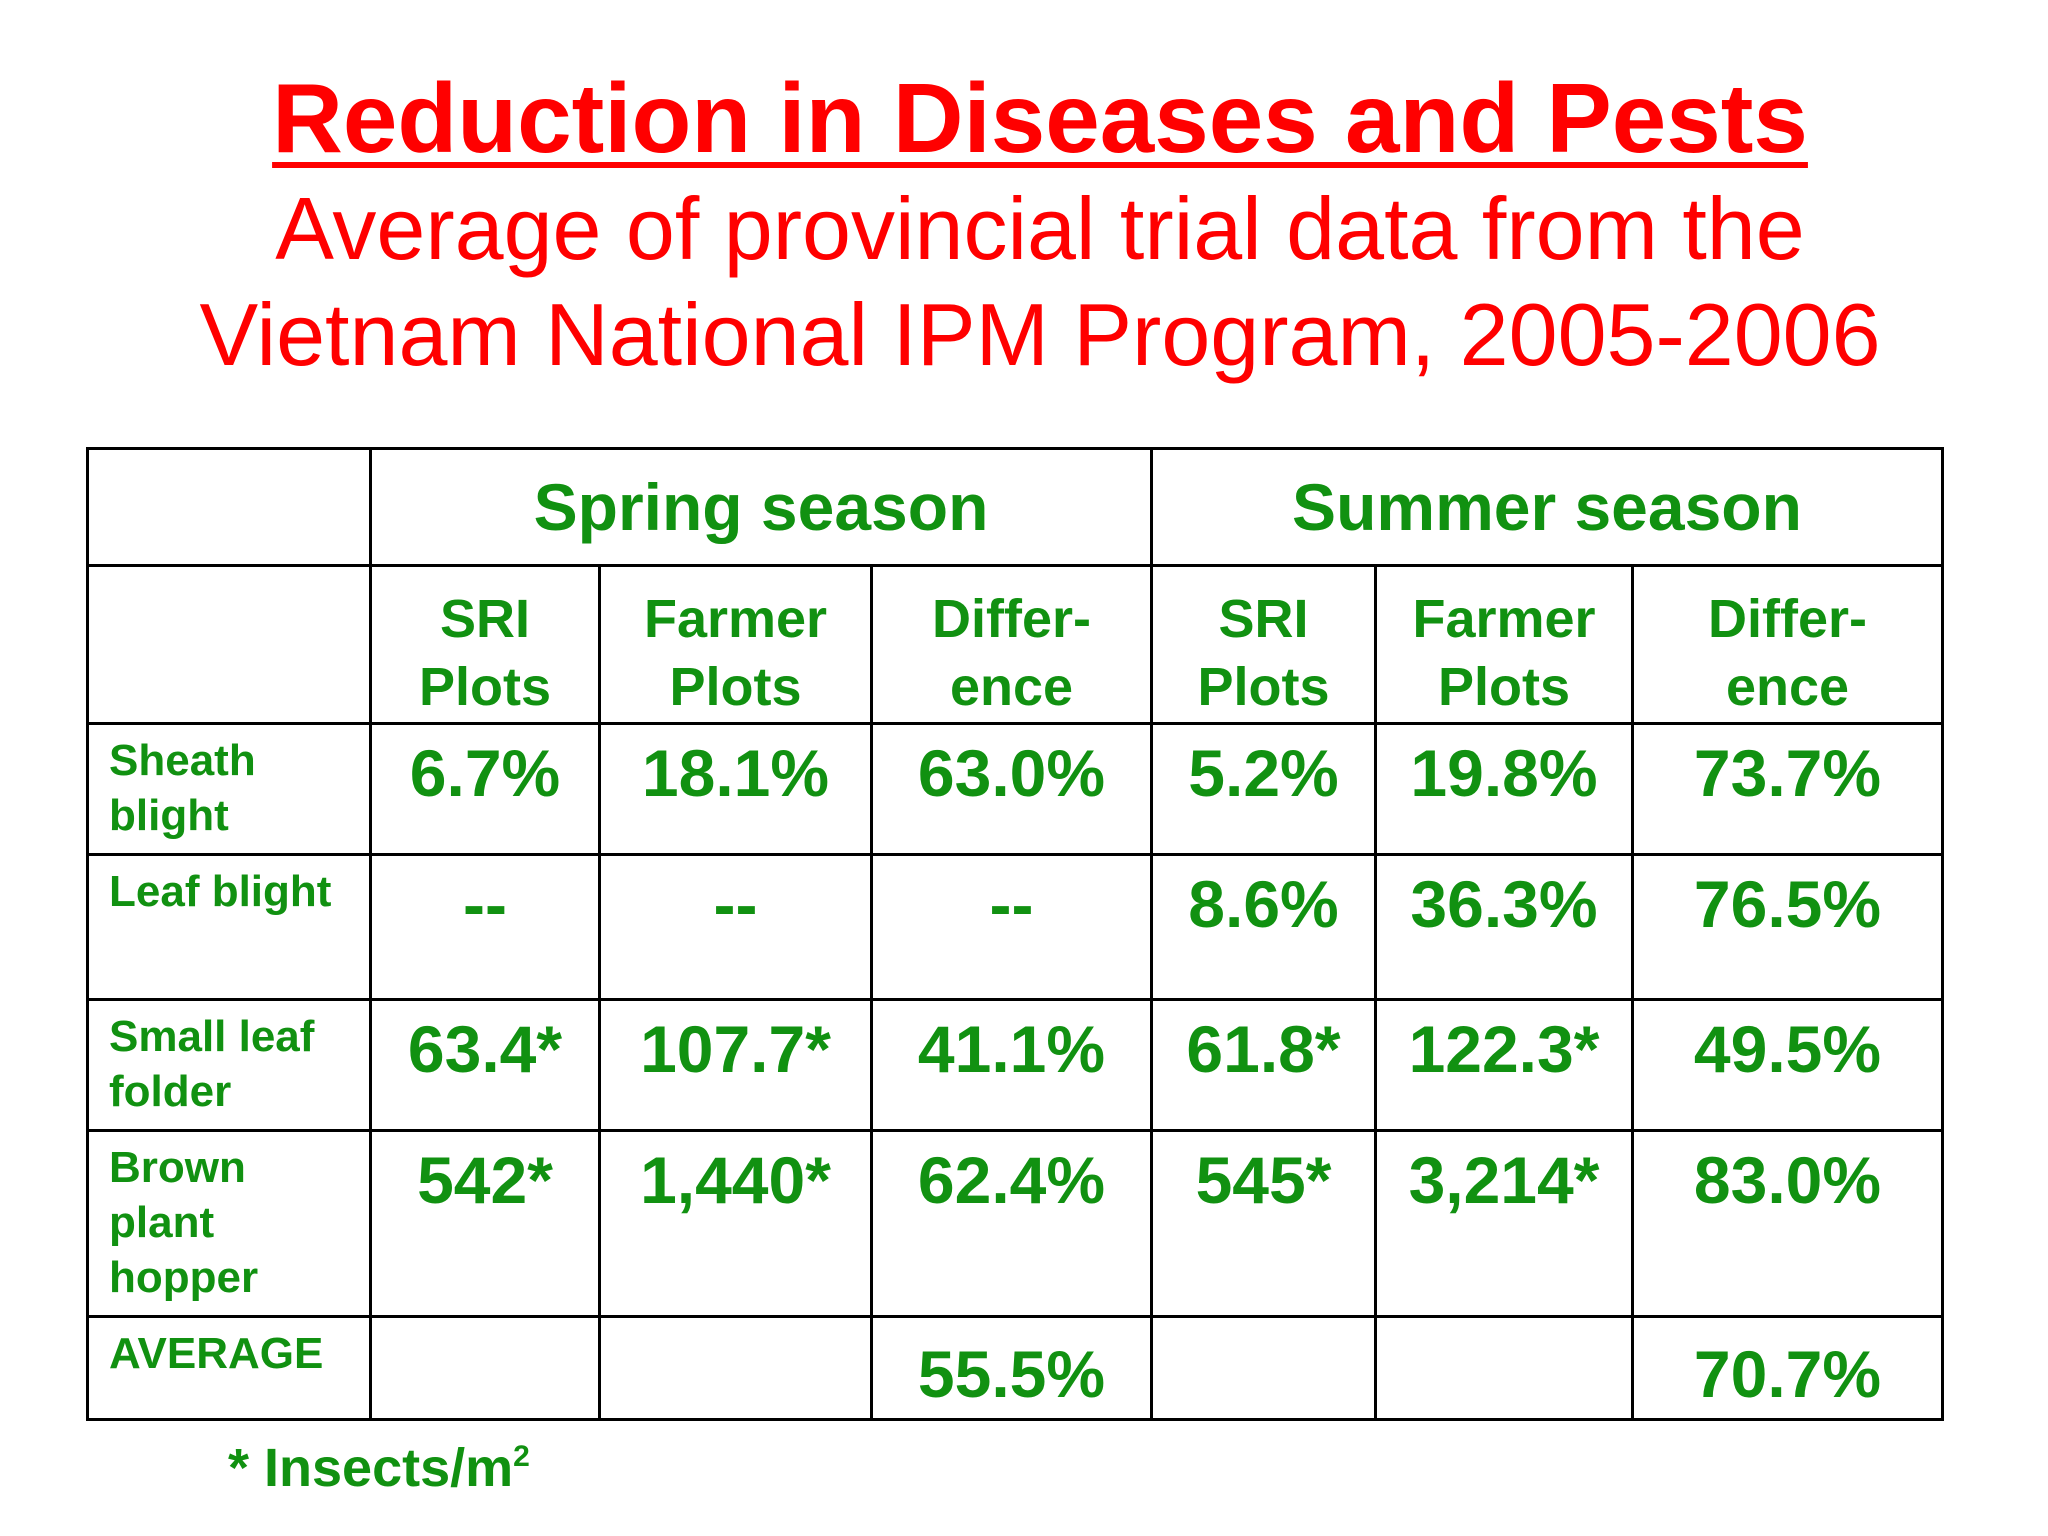 The height and width of the screenshot is (1536, 2048). What do you see at coordinates (735, 644) in the screenshot?
I see `column-header-spring-farmer: Farmer Plots` at bounding box center [735, 644].